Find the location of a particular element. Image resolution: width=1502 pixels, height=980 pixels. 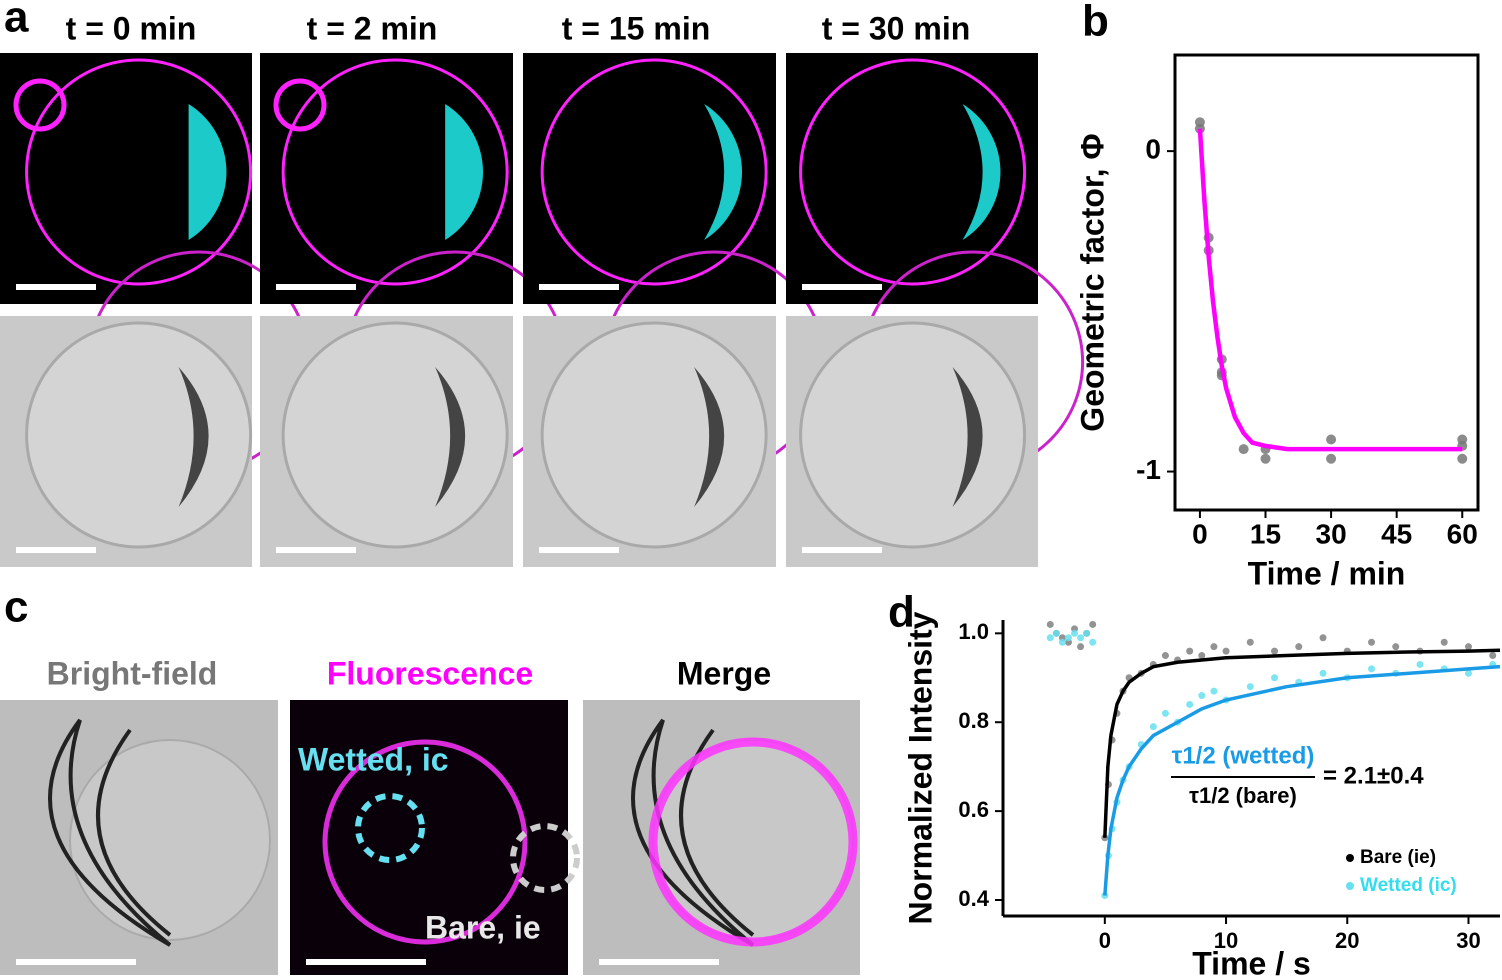

image-title: Bright-field is located at coordinates (132, 673).